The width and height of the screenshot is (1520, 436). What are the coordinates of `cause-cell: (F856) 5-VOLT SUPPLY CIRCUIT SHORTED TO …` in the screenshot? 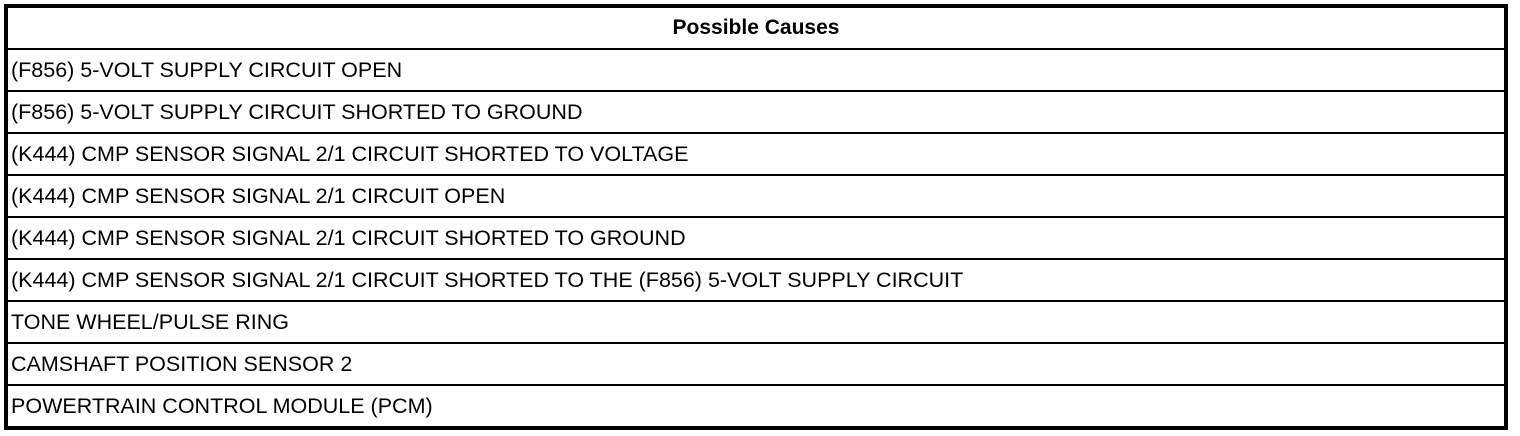 It's located at (756, 111).